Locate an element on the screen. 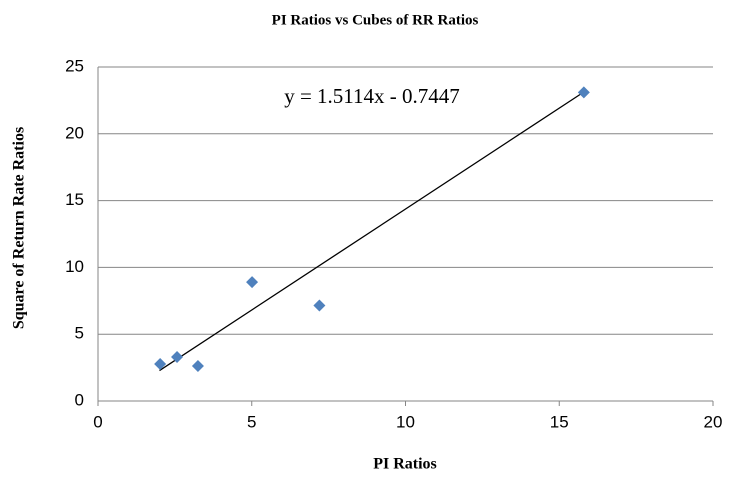 This screenshot has width=729, height=477. x-tick-label: 15 is located at coordinates (559, 421).